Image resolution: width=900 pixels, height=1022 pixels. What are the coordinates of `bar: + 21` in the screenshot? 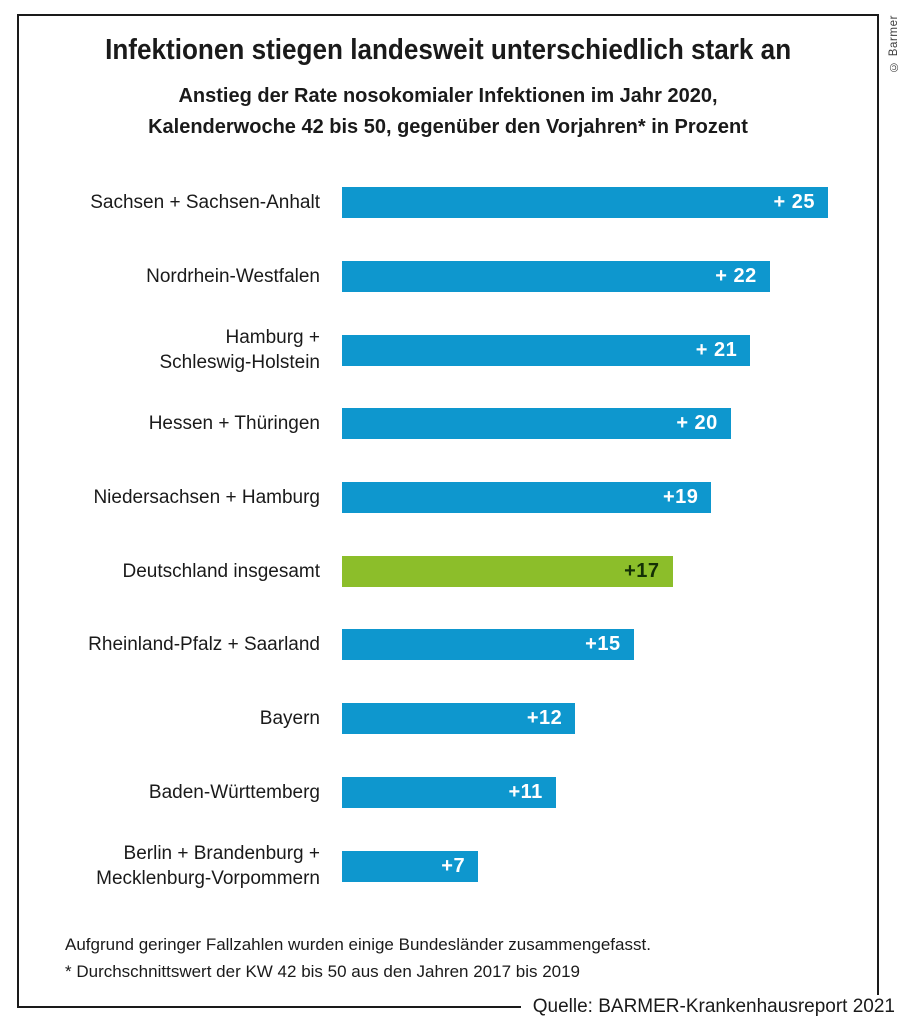 It's located at (546, 350).